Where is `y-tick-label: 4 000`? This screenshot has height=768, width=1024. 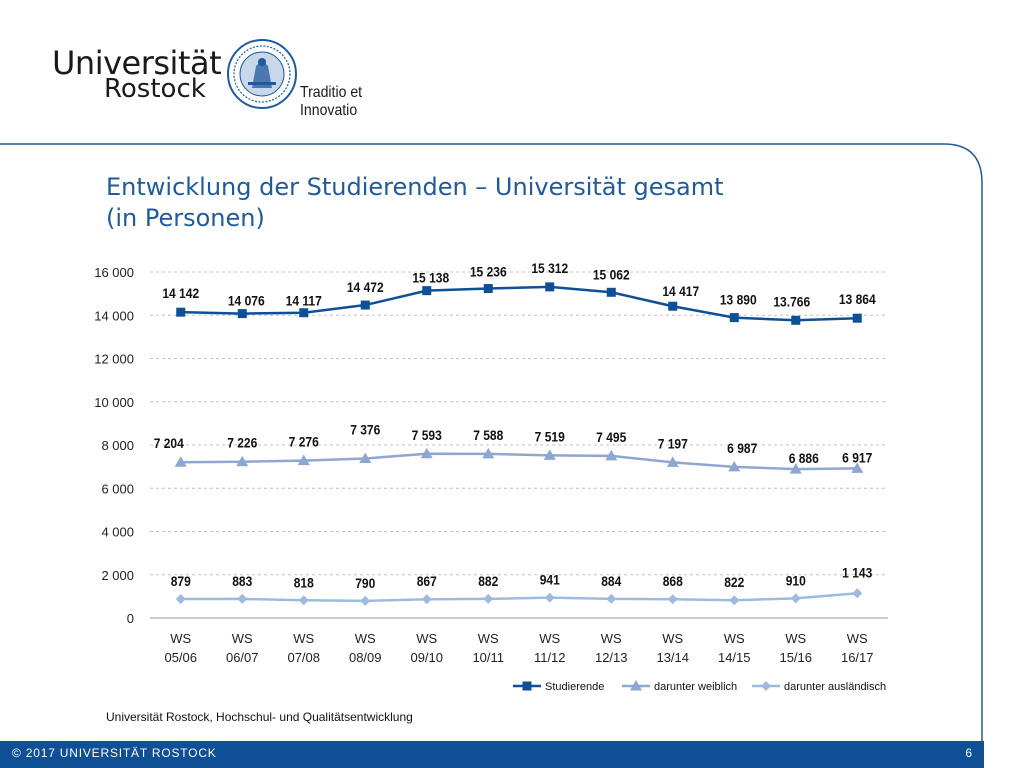
y-tick-label: 4 000 is located at coordinates (117, 532).